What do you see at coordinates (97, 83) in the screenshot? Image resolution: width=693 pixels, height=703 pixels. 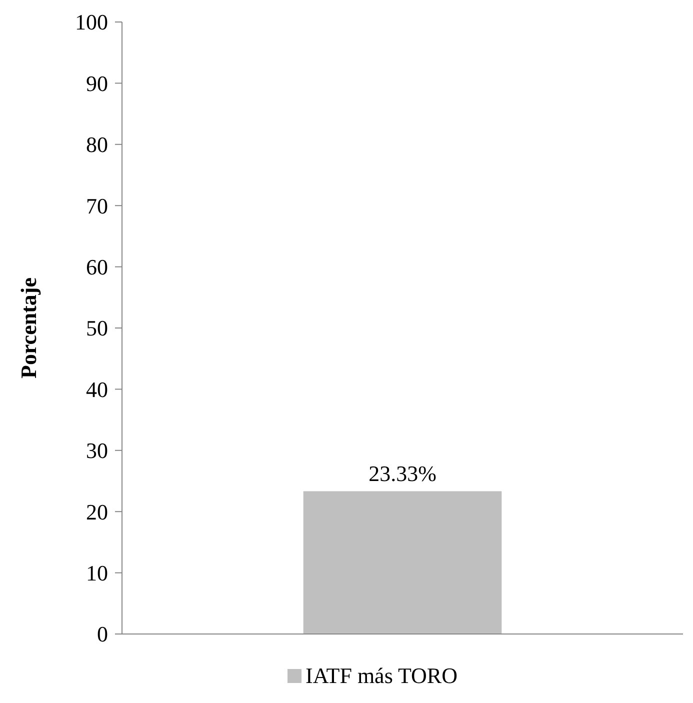 I see `y-tick-label: 90` at bounding box center [97, 83].